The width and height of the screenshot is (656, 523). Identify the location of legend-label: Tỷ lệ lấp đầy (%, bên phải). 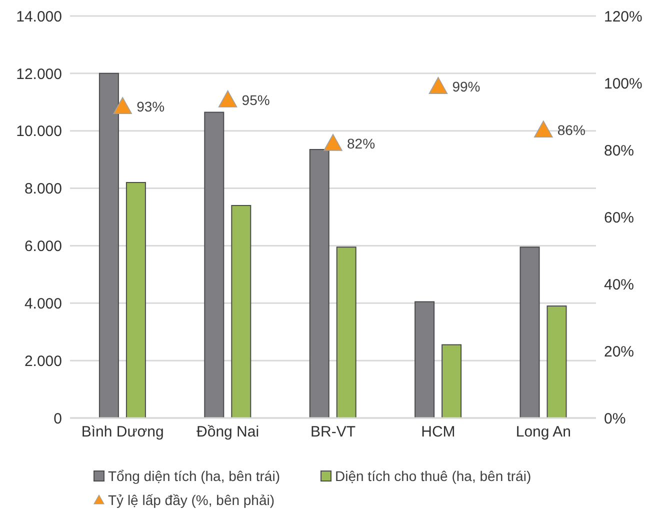
(191, 500).